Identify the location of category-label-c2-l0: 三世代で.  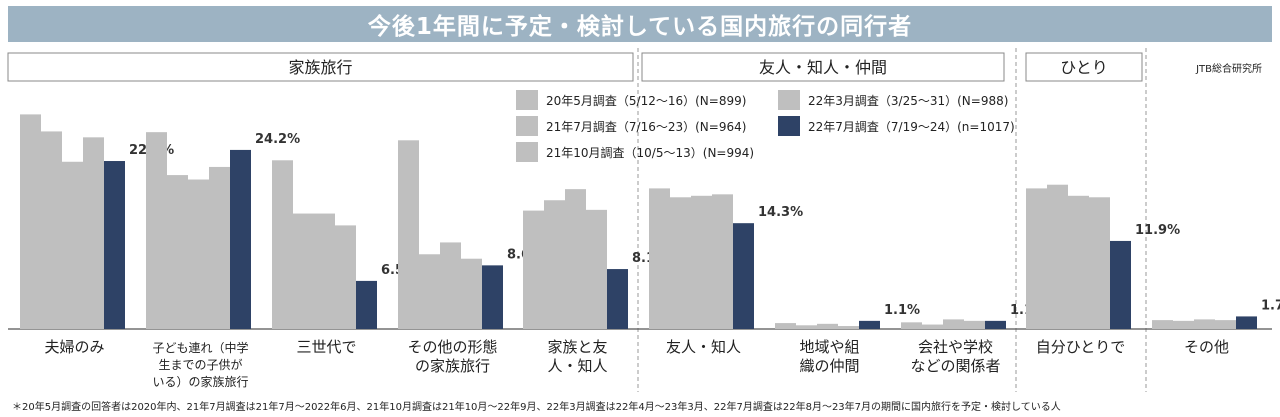
(326, 347).